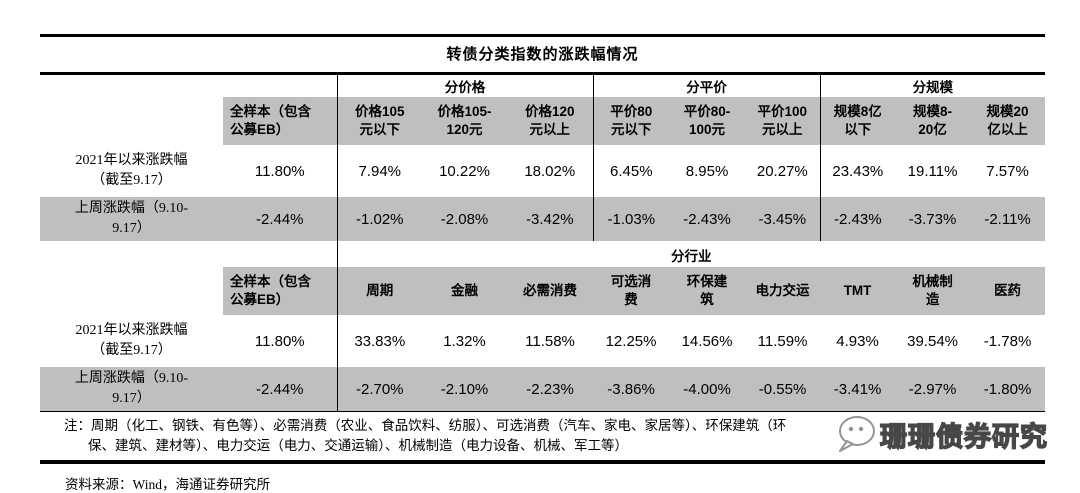 The image size is (1080, 493). I want to click on col-header: 价格105- 120元, so click(464, 121).